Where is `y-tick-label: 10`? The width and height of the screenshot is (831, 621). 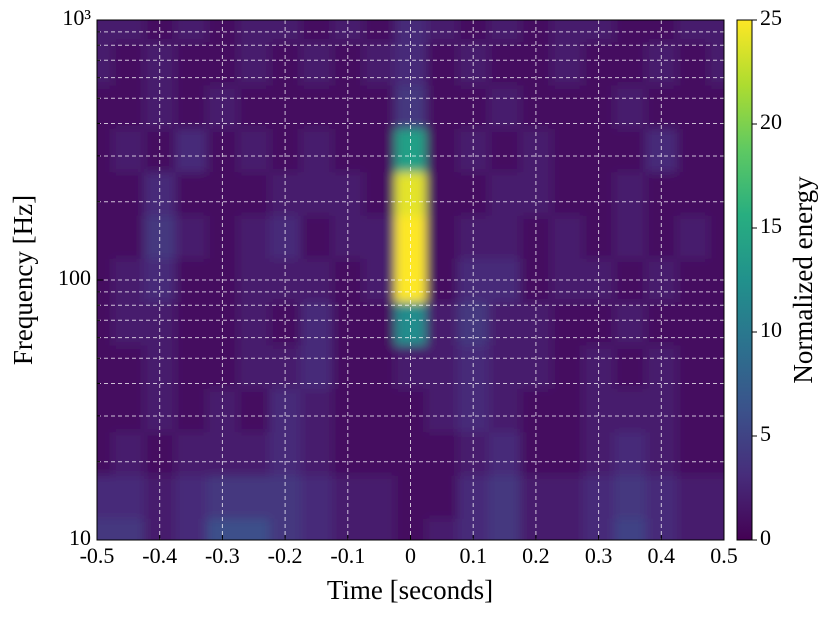 y-tick-label: 10 is located at coordinates (80, 537).